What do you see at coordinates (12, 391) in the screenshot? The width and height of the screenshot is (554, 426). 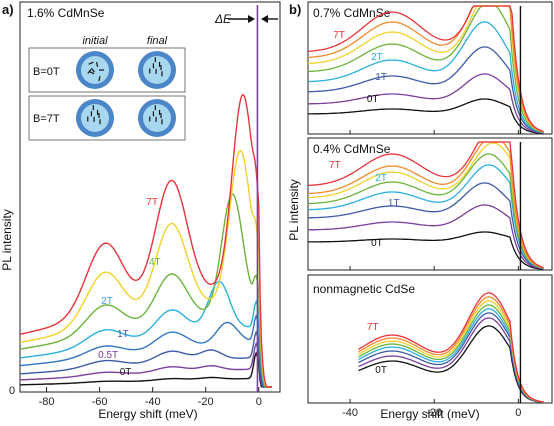 I see `panel-a-ytick-0: 0` at bounding box center [12, 391].